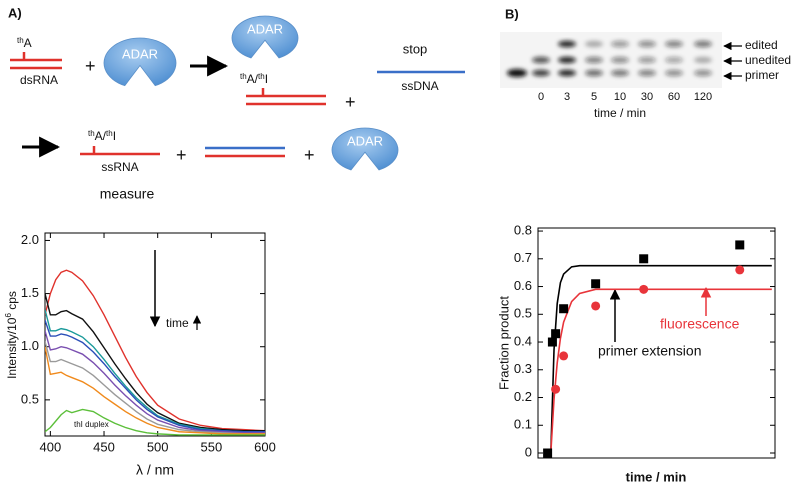 This screenshot has width=800, height=498. What do you see at coordinates (30, 239) in the screenshot?
I see `y-tick-label: 2.0` at bounding box center [30, 239].